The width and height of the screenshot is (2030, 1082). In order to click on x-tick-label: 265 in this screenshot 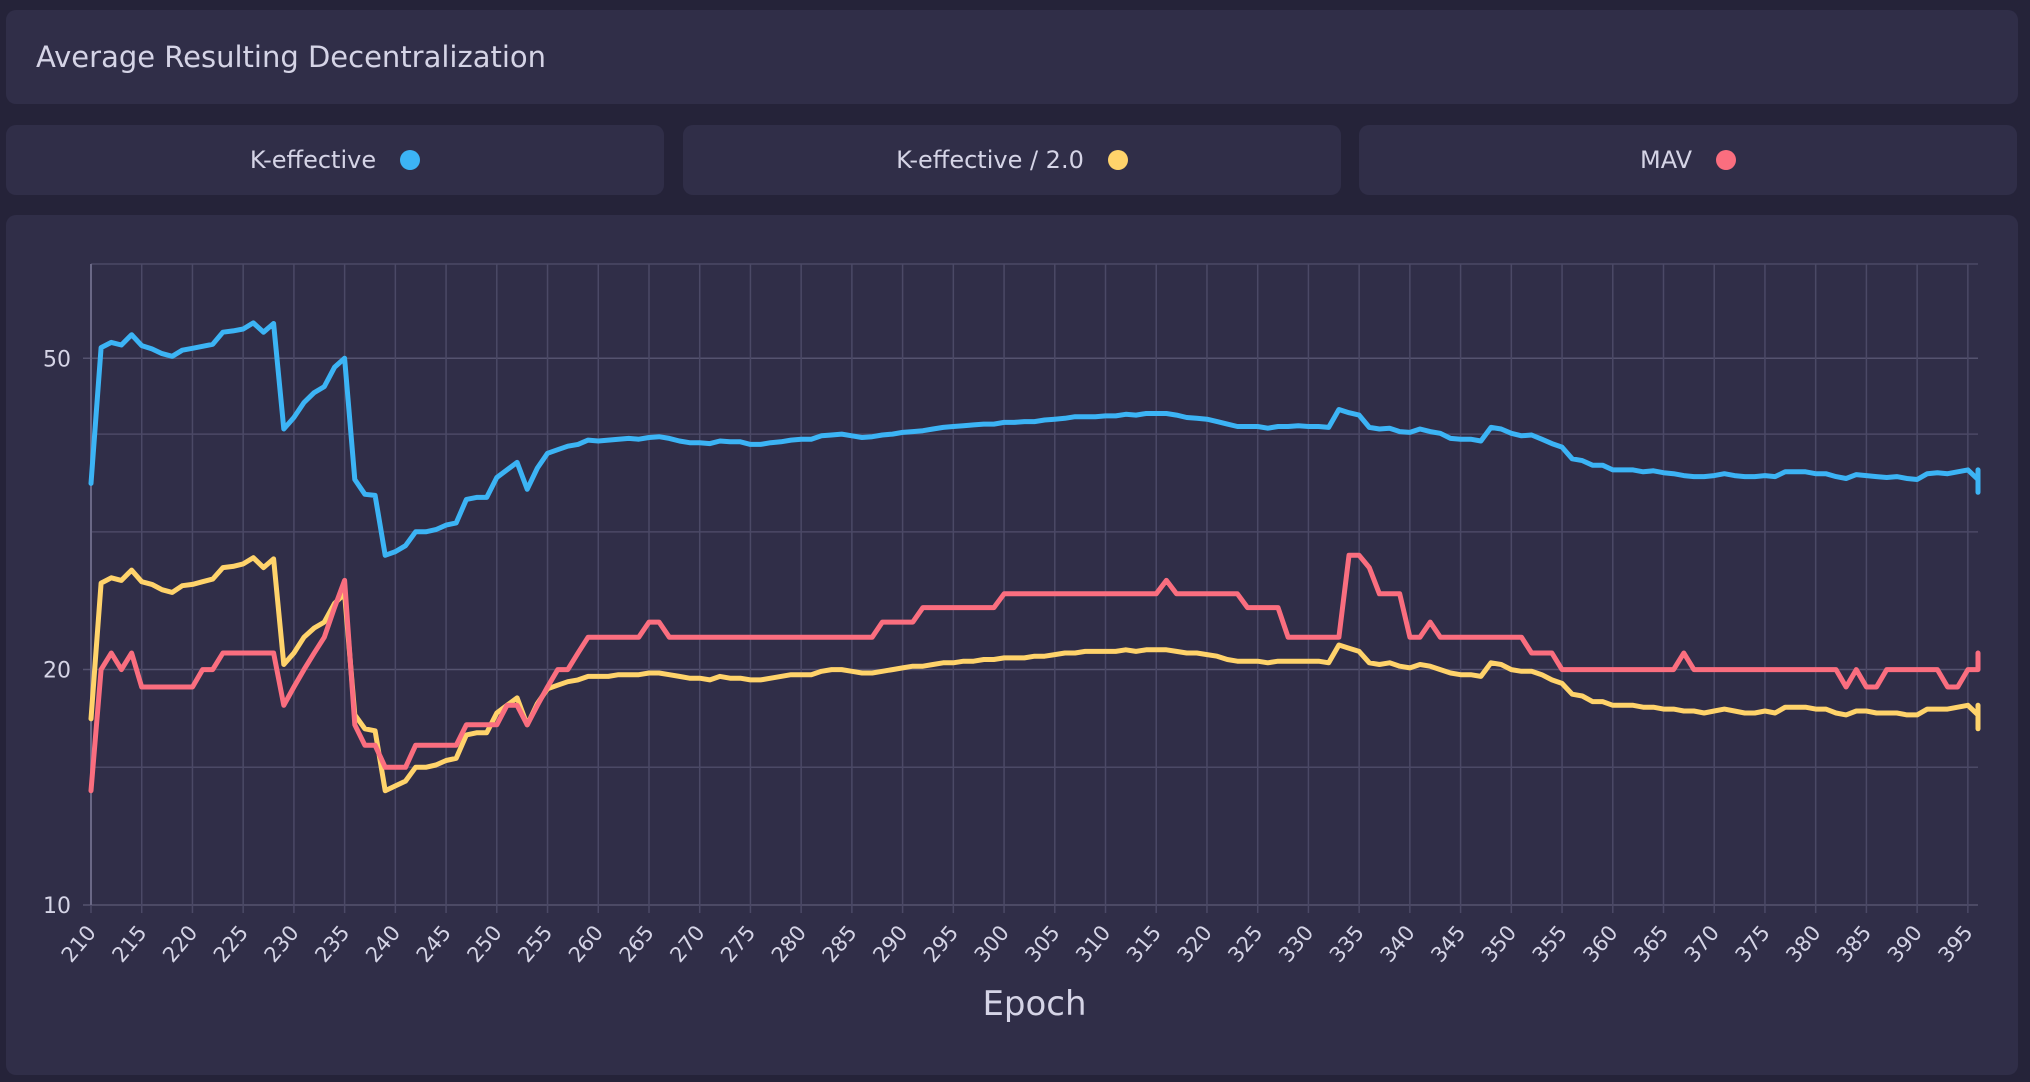, I will do `click(637, 944)`.